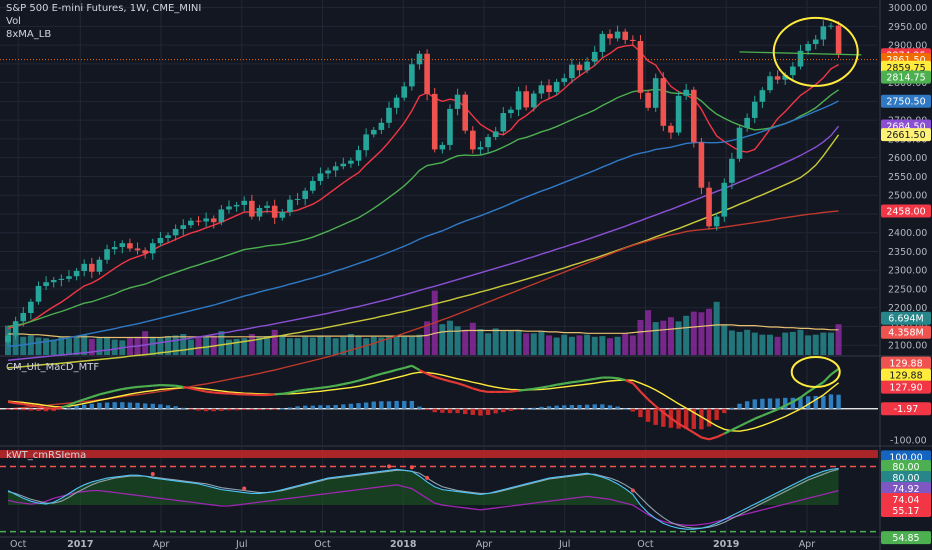 This screenshot has width=932, height=550. Describe the element at coordinates (53, 367) in the screenshot. I see `macd-indicator-label: CM_Ult_MacD_MTF` at that location.